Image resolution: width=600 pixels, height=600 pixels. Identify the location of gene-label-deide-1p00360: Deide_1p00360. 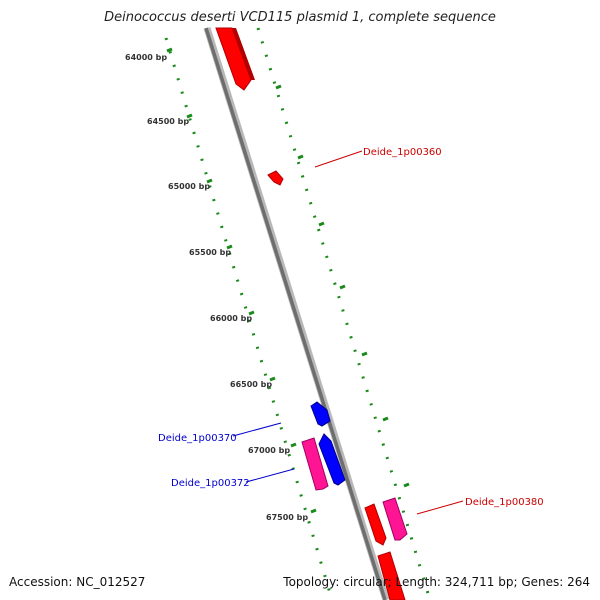
(402, 152).